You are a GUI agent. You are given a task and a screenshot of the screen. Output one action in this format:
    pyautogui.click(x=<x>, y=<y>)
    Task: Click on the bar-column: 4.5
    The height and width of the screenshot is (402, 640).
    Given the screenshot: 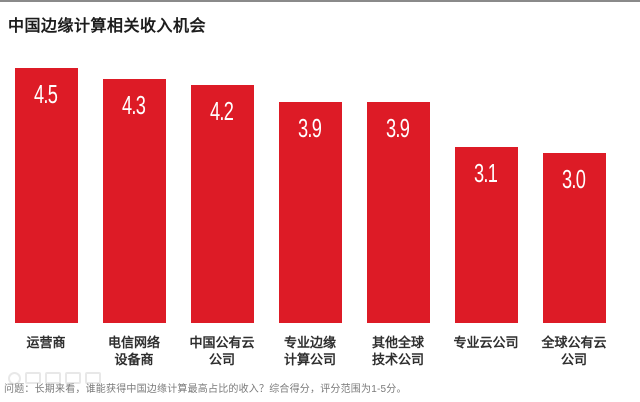 What is the action you would take?
    pyautogui.click(x=46, y=182)
    